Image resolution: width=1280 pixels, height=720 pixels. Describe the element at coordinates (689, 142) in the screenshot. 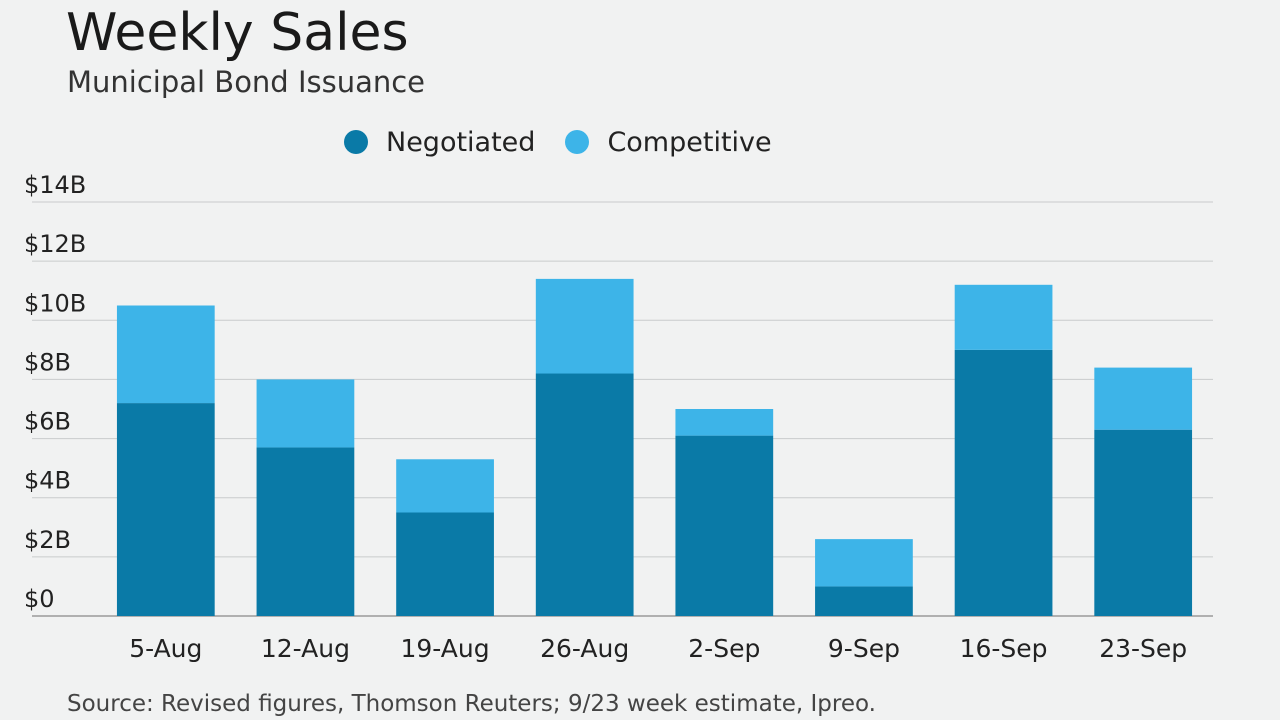

I see `legend-label-competitive: Competitive` at that location.